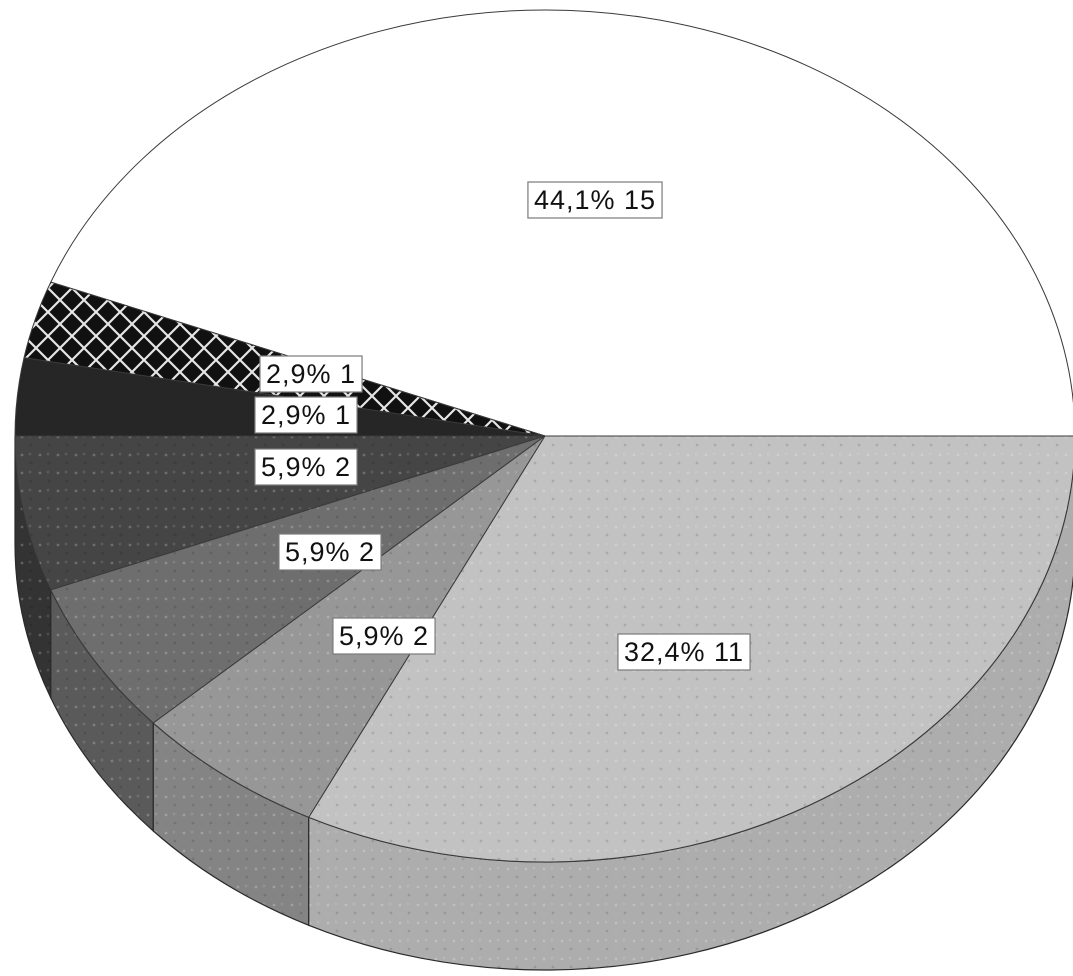  I want to click on pie-label-text-6: 32,4% 11, so click(684, 652).